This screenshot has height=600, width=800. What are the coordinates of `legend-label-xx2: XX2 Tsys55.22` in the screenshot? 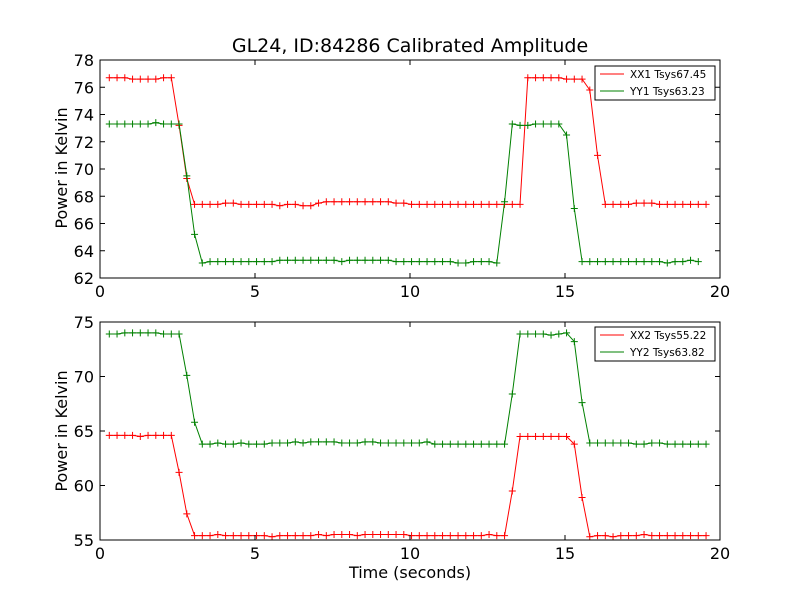 It's located at (668, 336).